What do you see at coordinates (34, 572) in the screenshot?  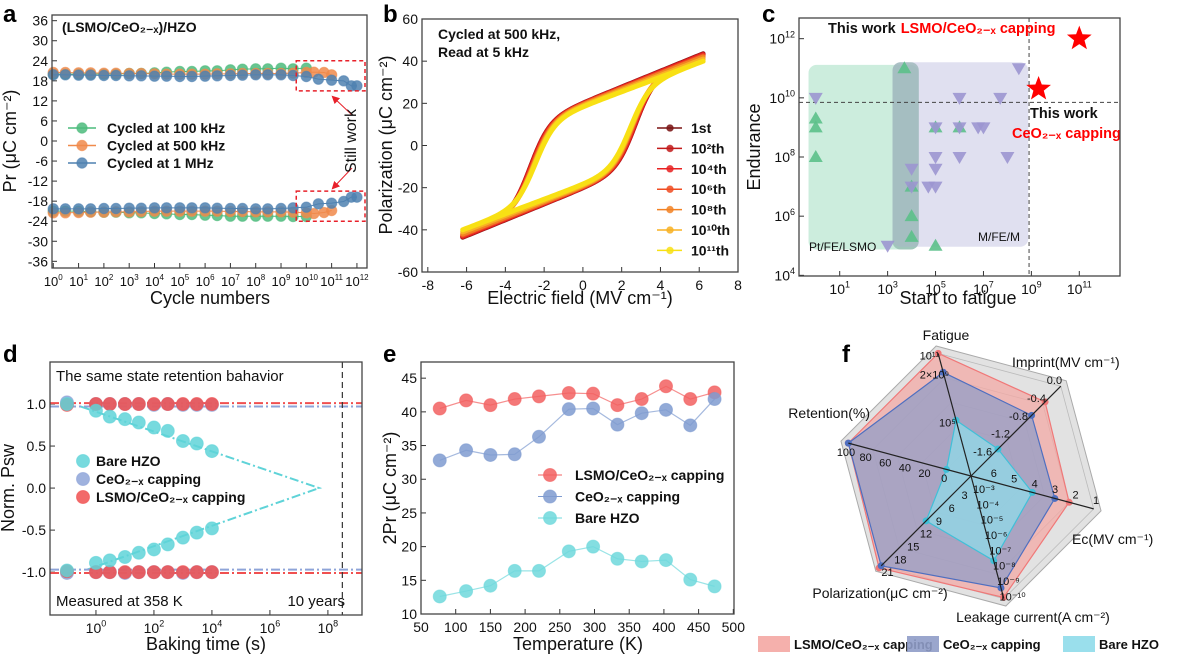 I see `y-tick-label: -1.0` at bounding box center [34, 572].